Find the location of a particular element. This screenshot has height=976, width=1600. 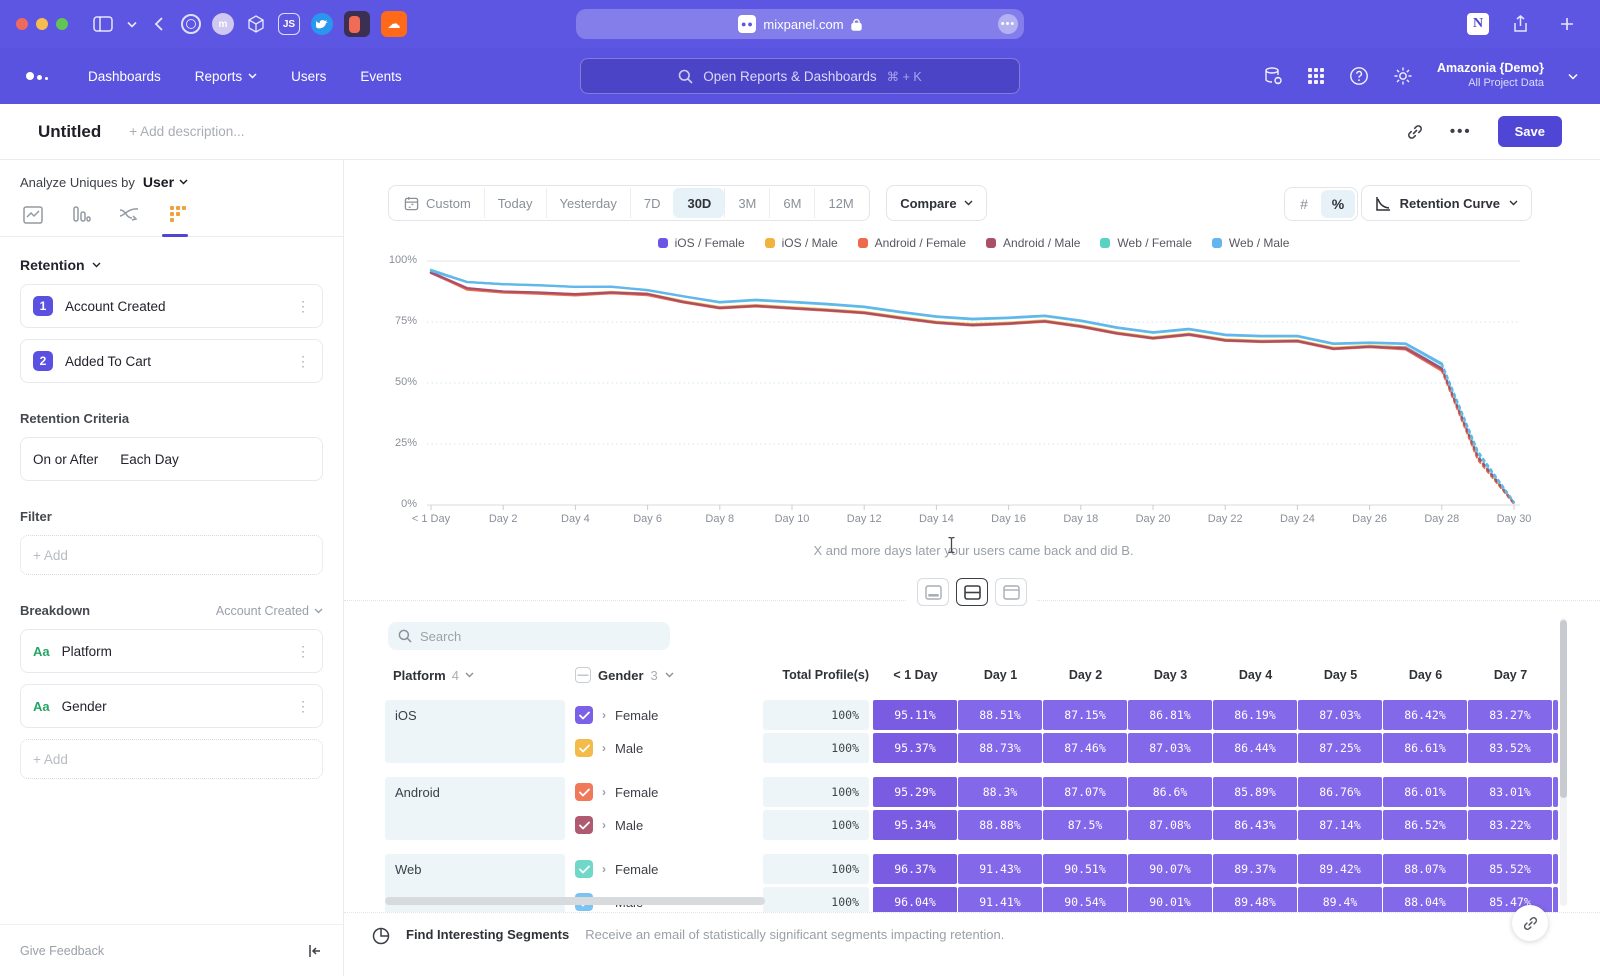

split-view-button is located at coordinates (972, 592).